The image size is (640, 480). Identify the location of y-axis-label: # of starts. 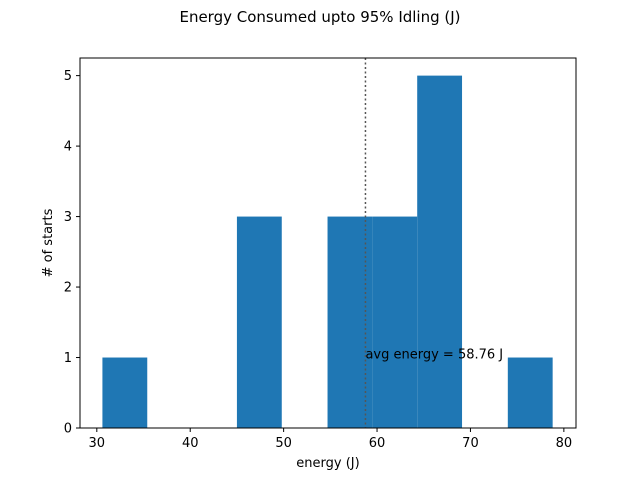
(48, 242).